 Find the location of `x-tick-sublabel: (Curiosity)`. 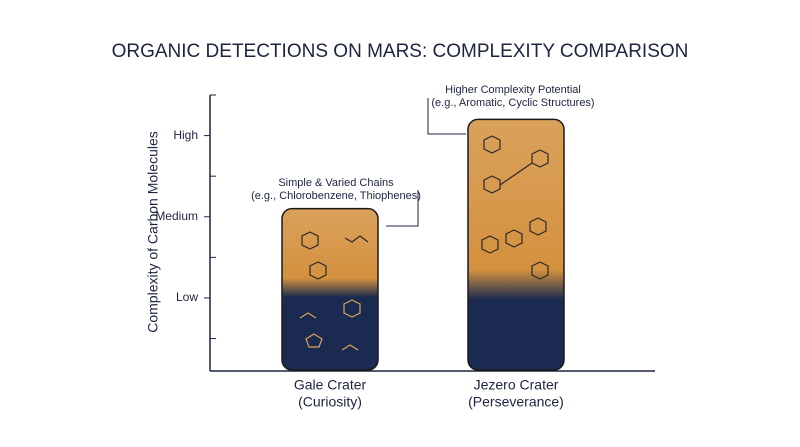

x-tick-sublabel: (Curiosity) is located at coordinates (330, 402).